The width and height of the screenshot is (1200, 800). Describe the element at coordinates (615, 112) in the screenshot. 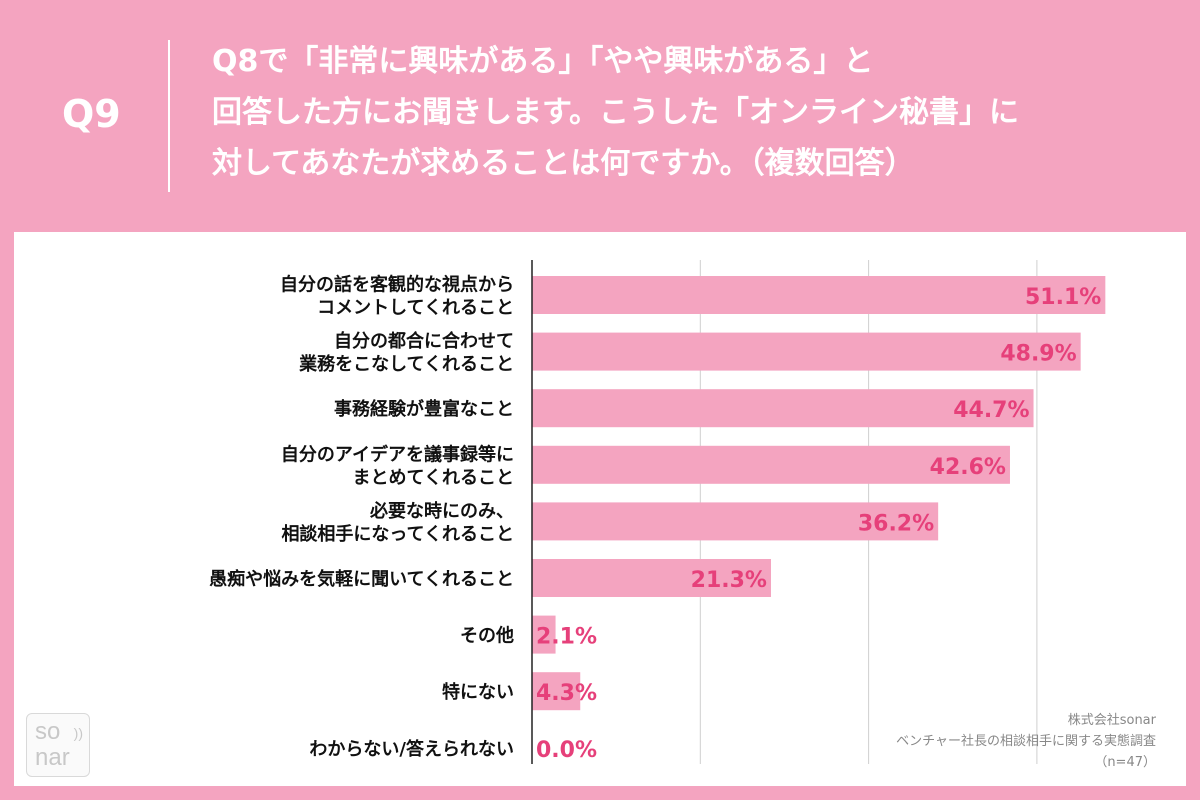

I see `question-line-2: 回答した方にお聞きします。こうした「オンライン秘書」に` at that location.